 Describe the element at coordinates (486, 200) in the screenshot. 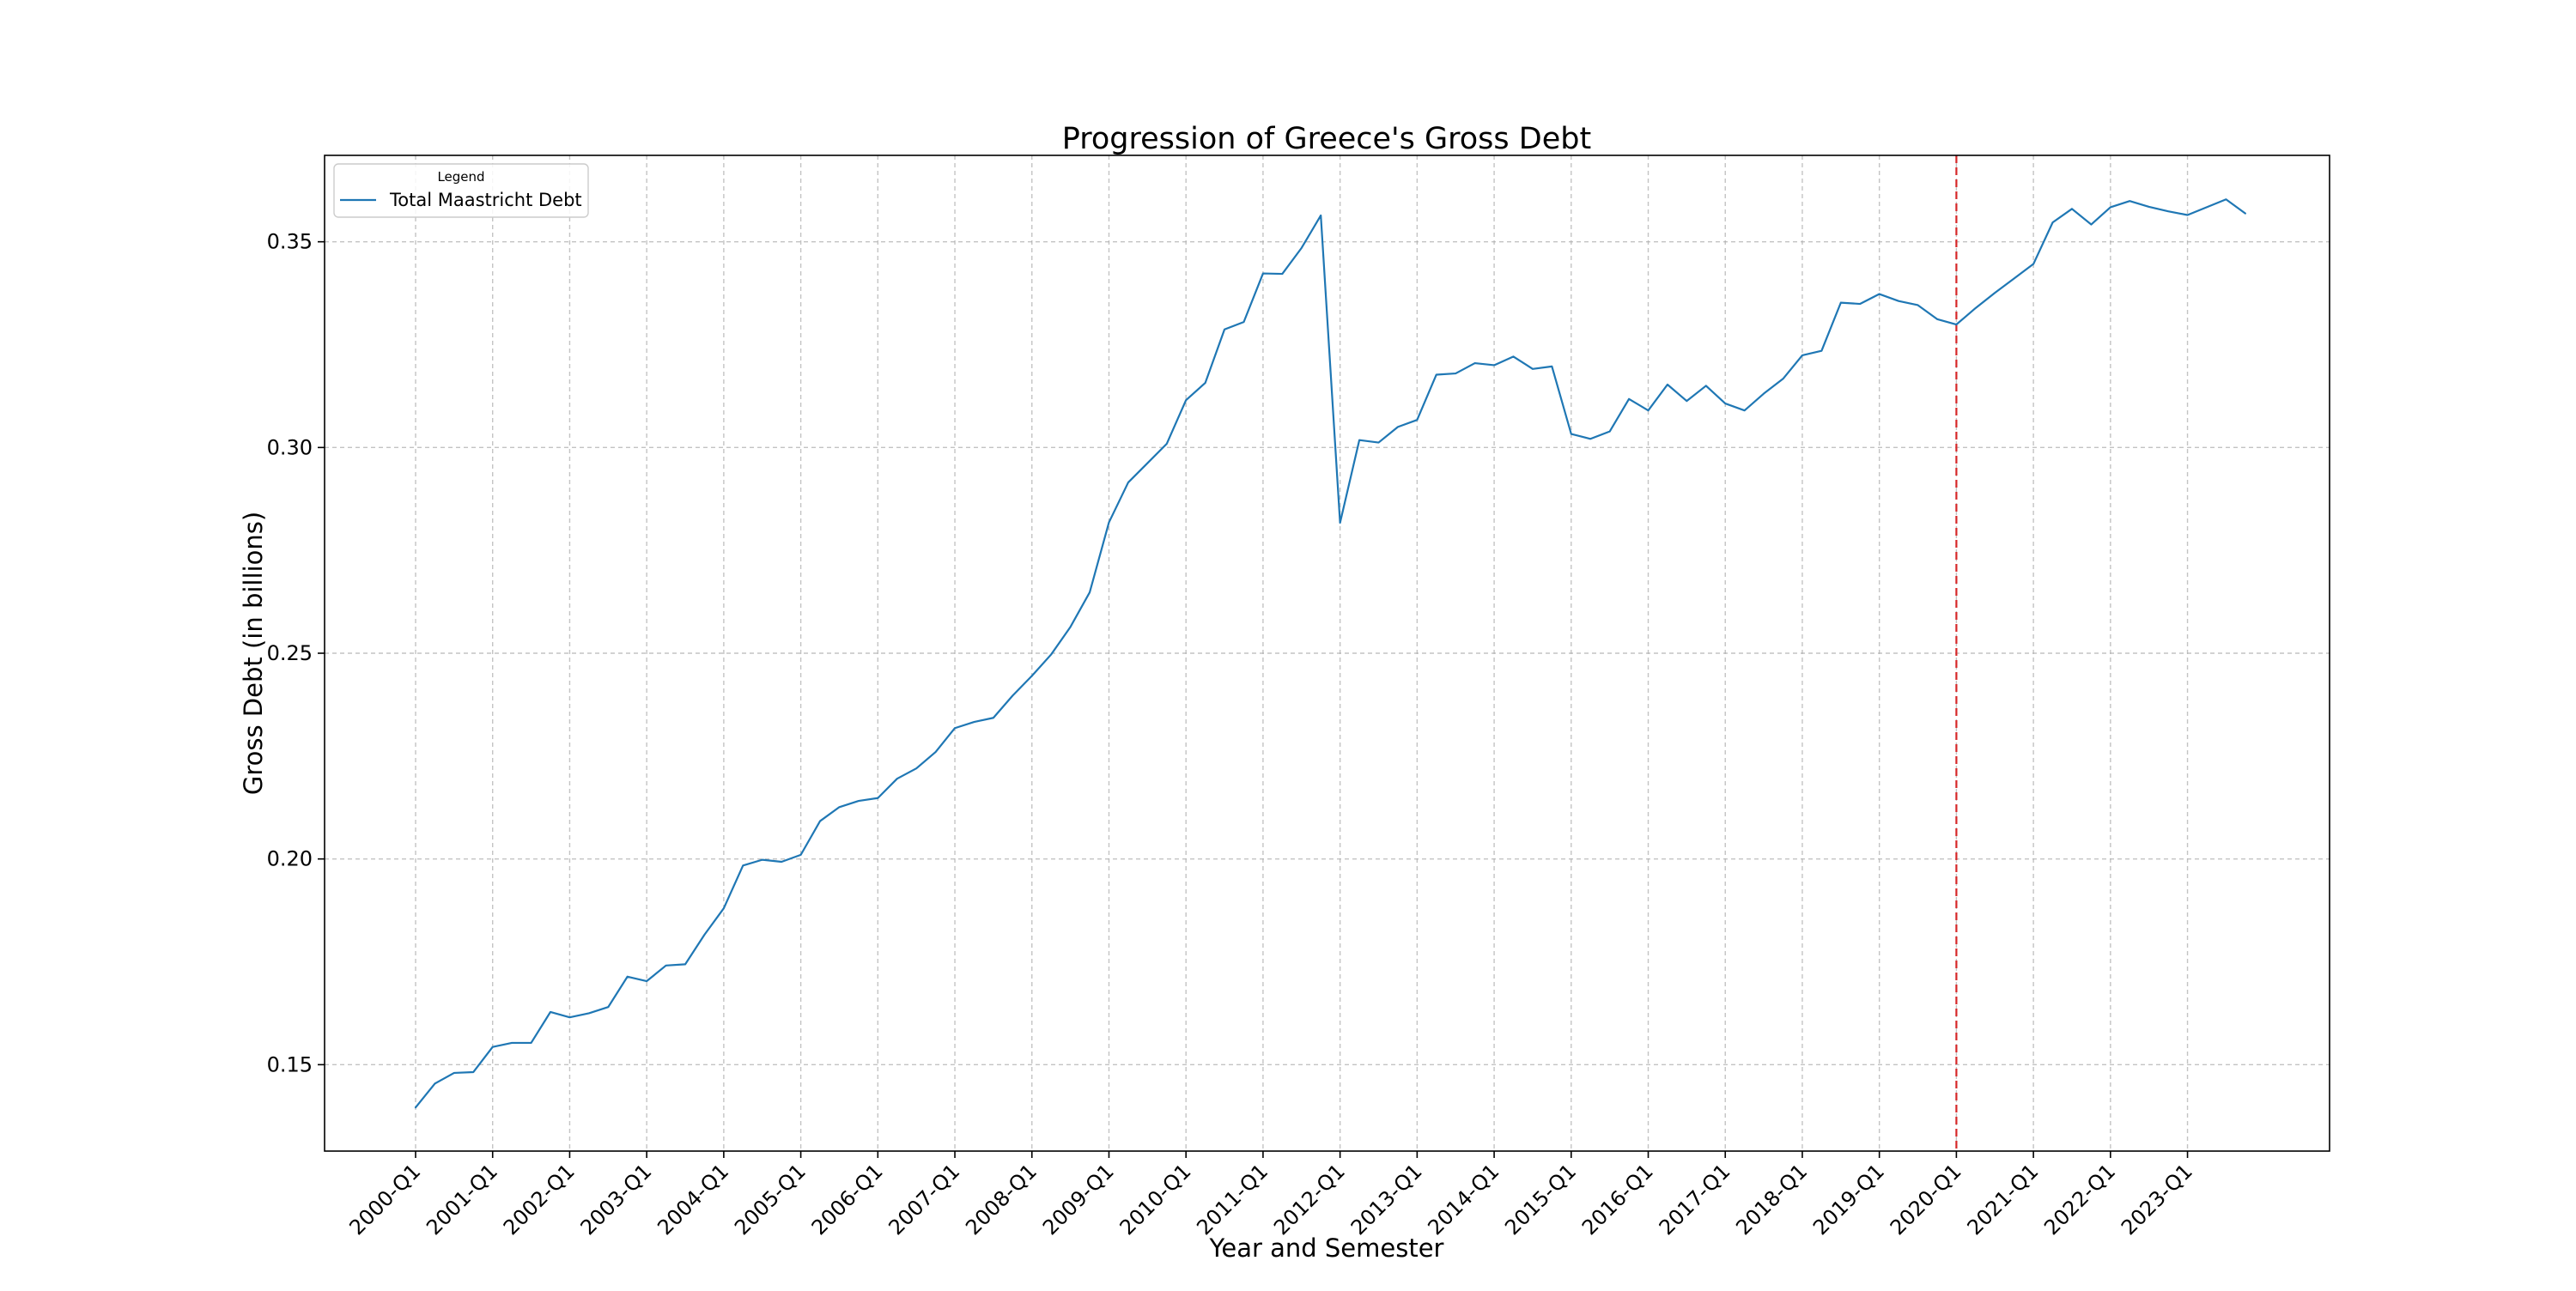

I see `legend-label: Total Maastricht Debt` at that location.